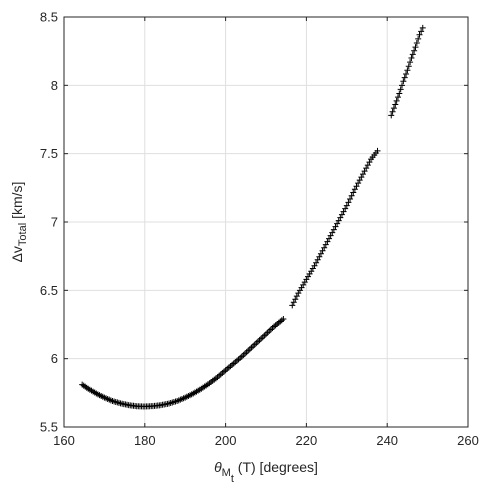 The height and width of the screenshot is (488, 492). Describe the element at coordinates (276, 467) in the screenshot. I see `x-label-rest: (T) [degrees]` at that location.